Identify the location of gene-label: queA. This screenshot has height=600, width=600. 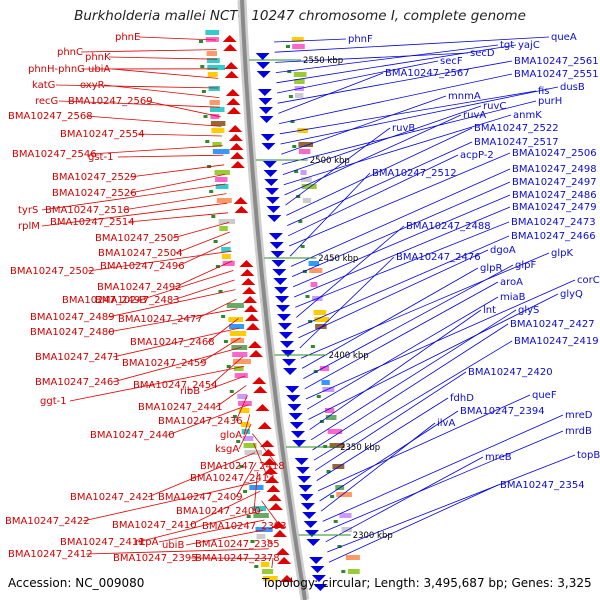
(564, 37).